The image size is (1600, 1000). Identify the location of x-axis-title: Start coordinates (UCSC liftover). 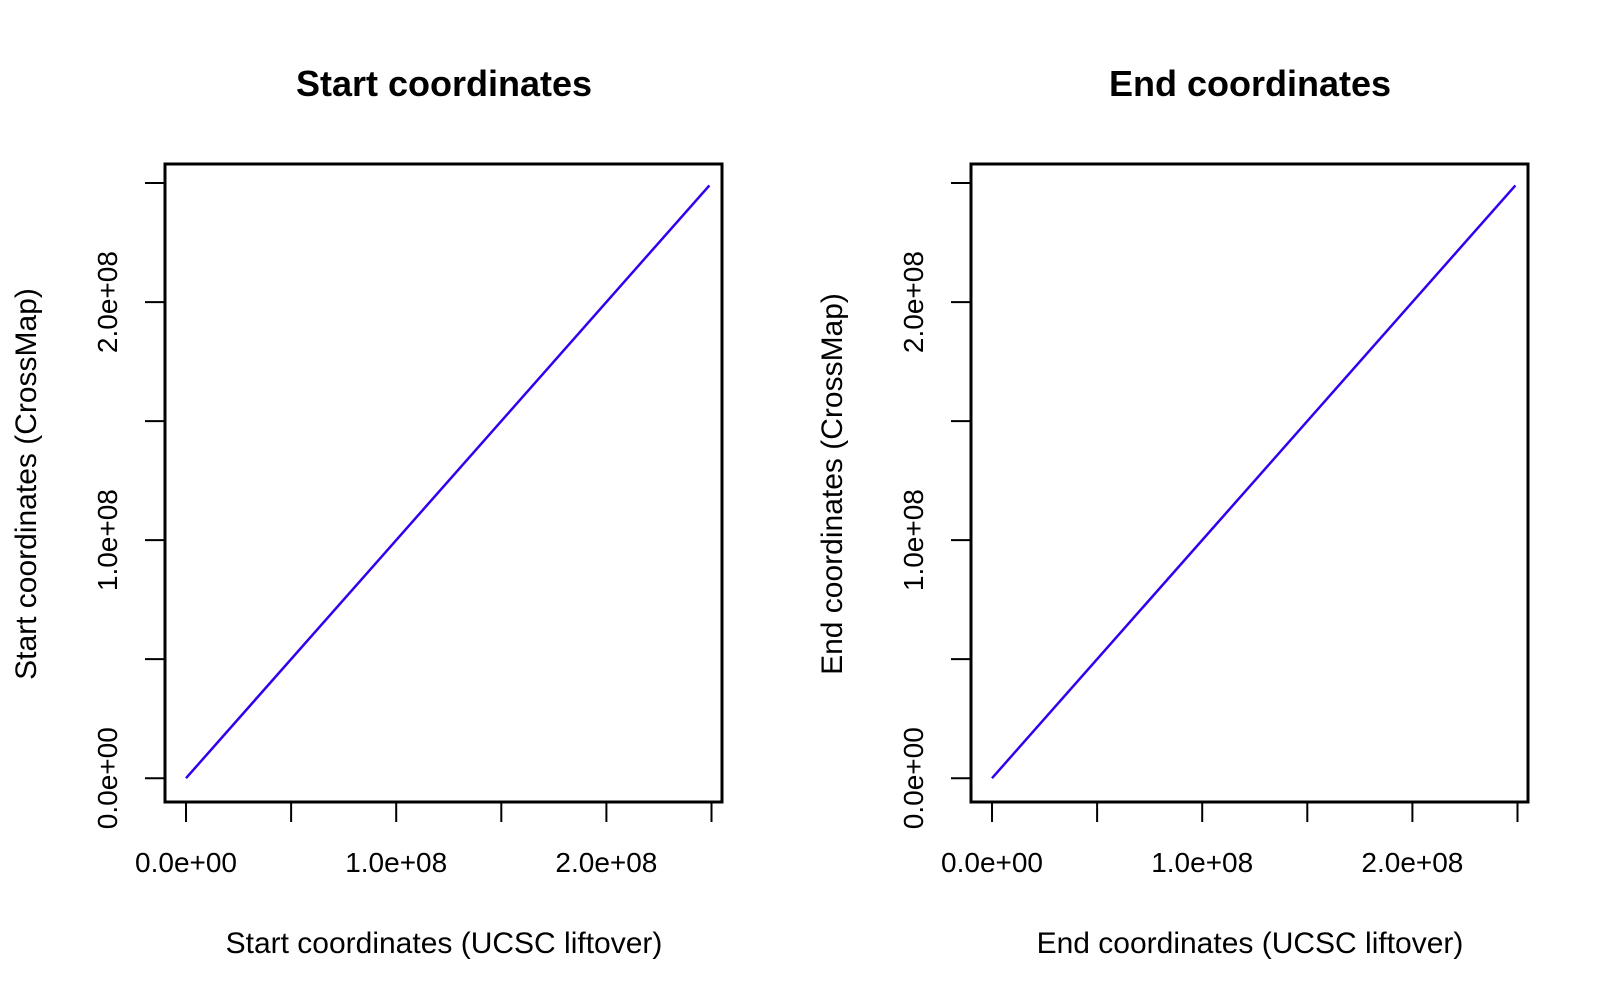
(444, 943).